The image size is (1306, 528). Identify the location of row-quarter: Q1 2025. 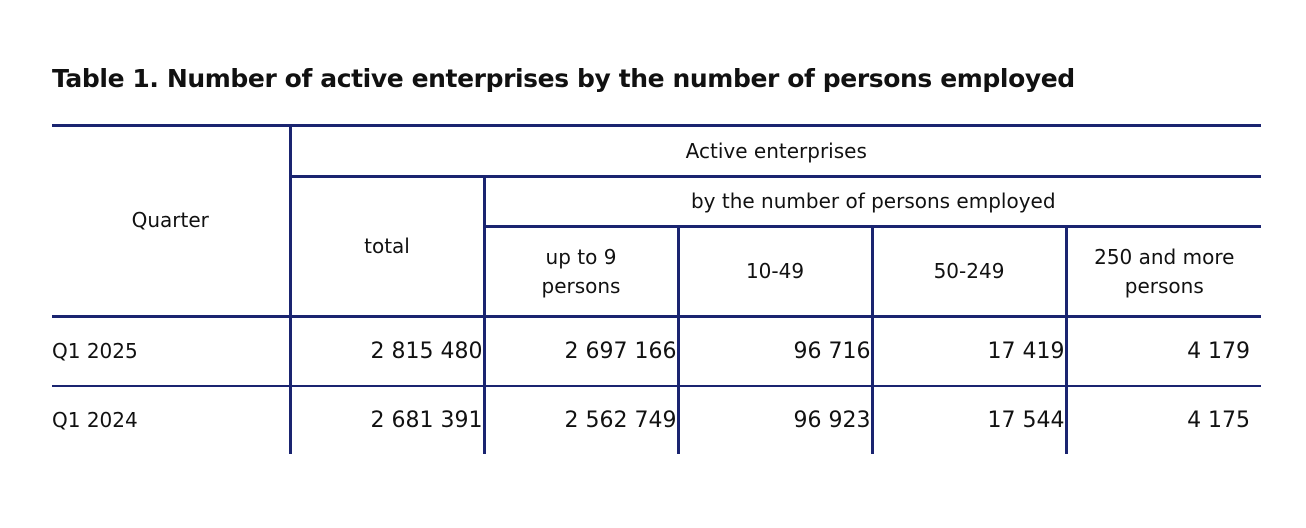
(171, 351).